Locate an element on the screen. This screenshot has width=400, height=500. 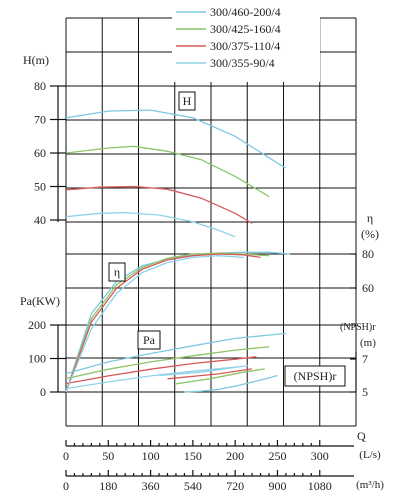
x-ls-tick-label: 250 is located at coordinates (277, 456).